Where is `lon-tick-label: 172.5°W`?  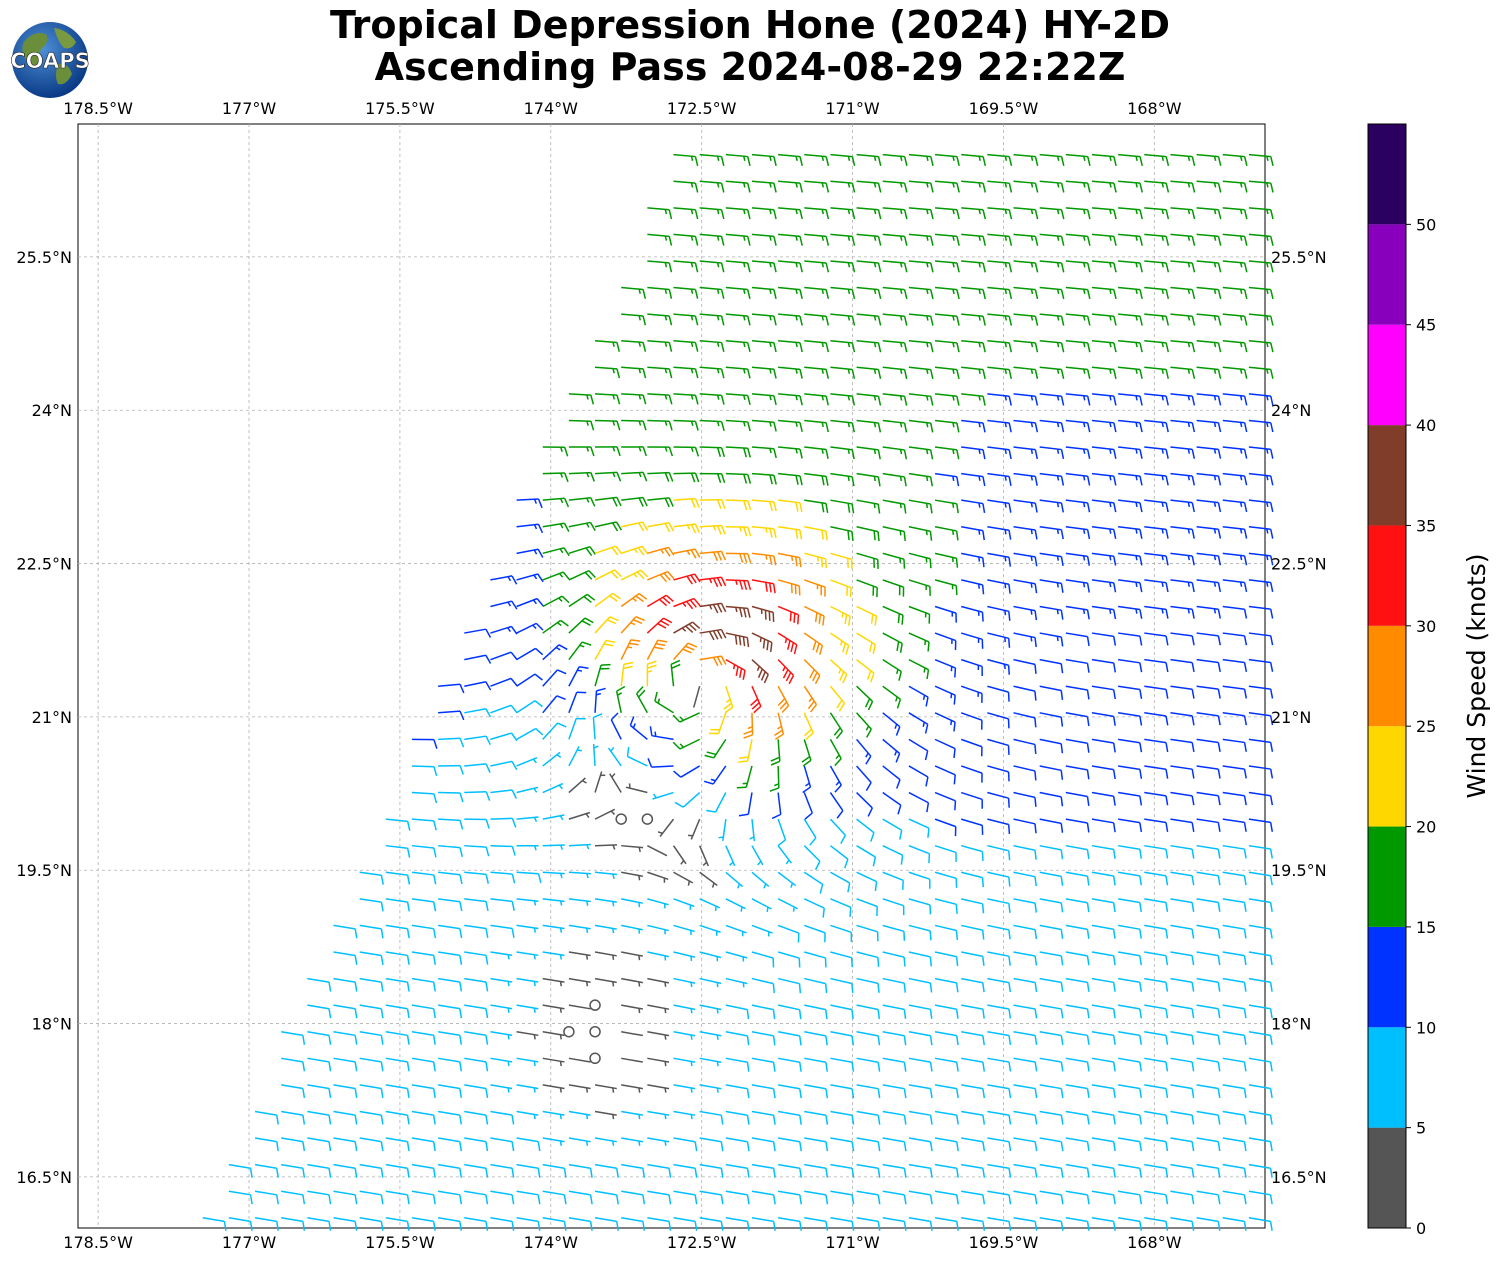 lon-tick-label: 172.5°W is located at coordinates (702, 108).